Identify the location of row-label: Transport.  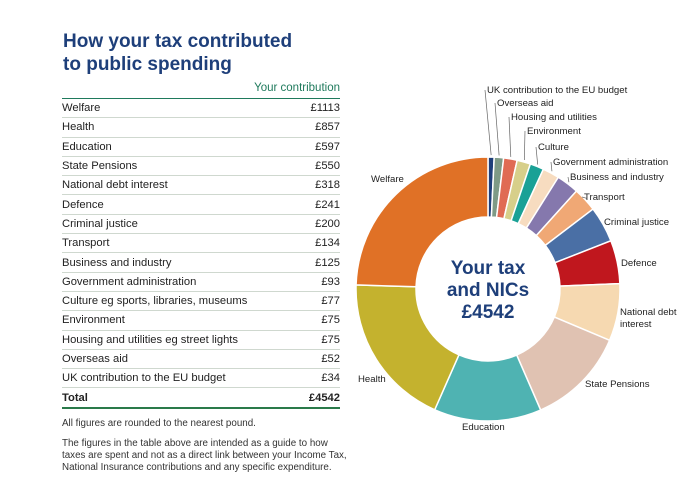
(86, 243).